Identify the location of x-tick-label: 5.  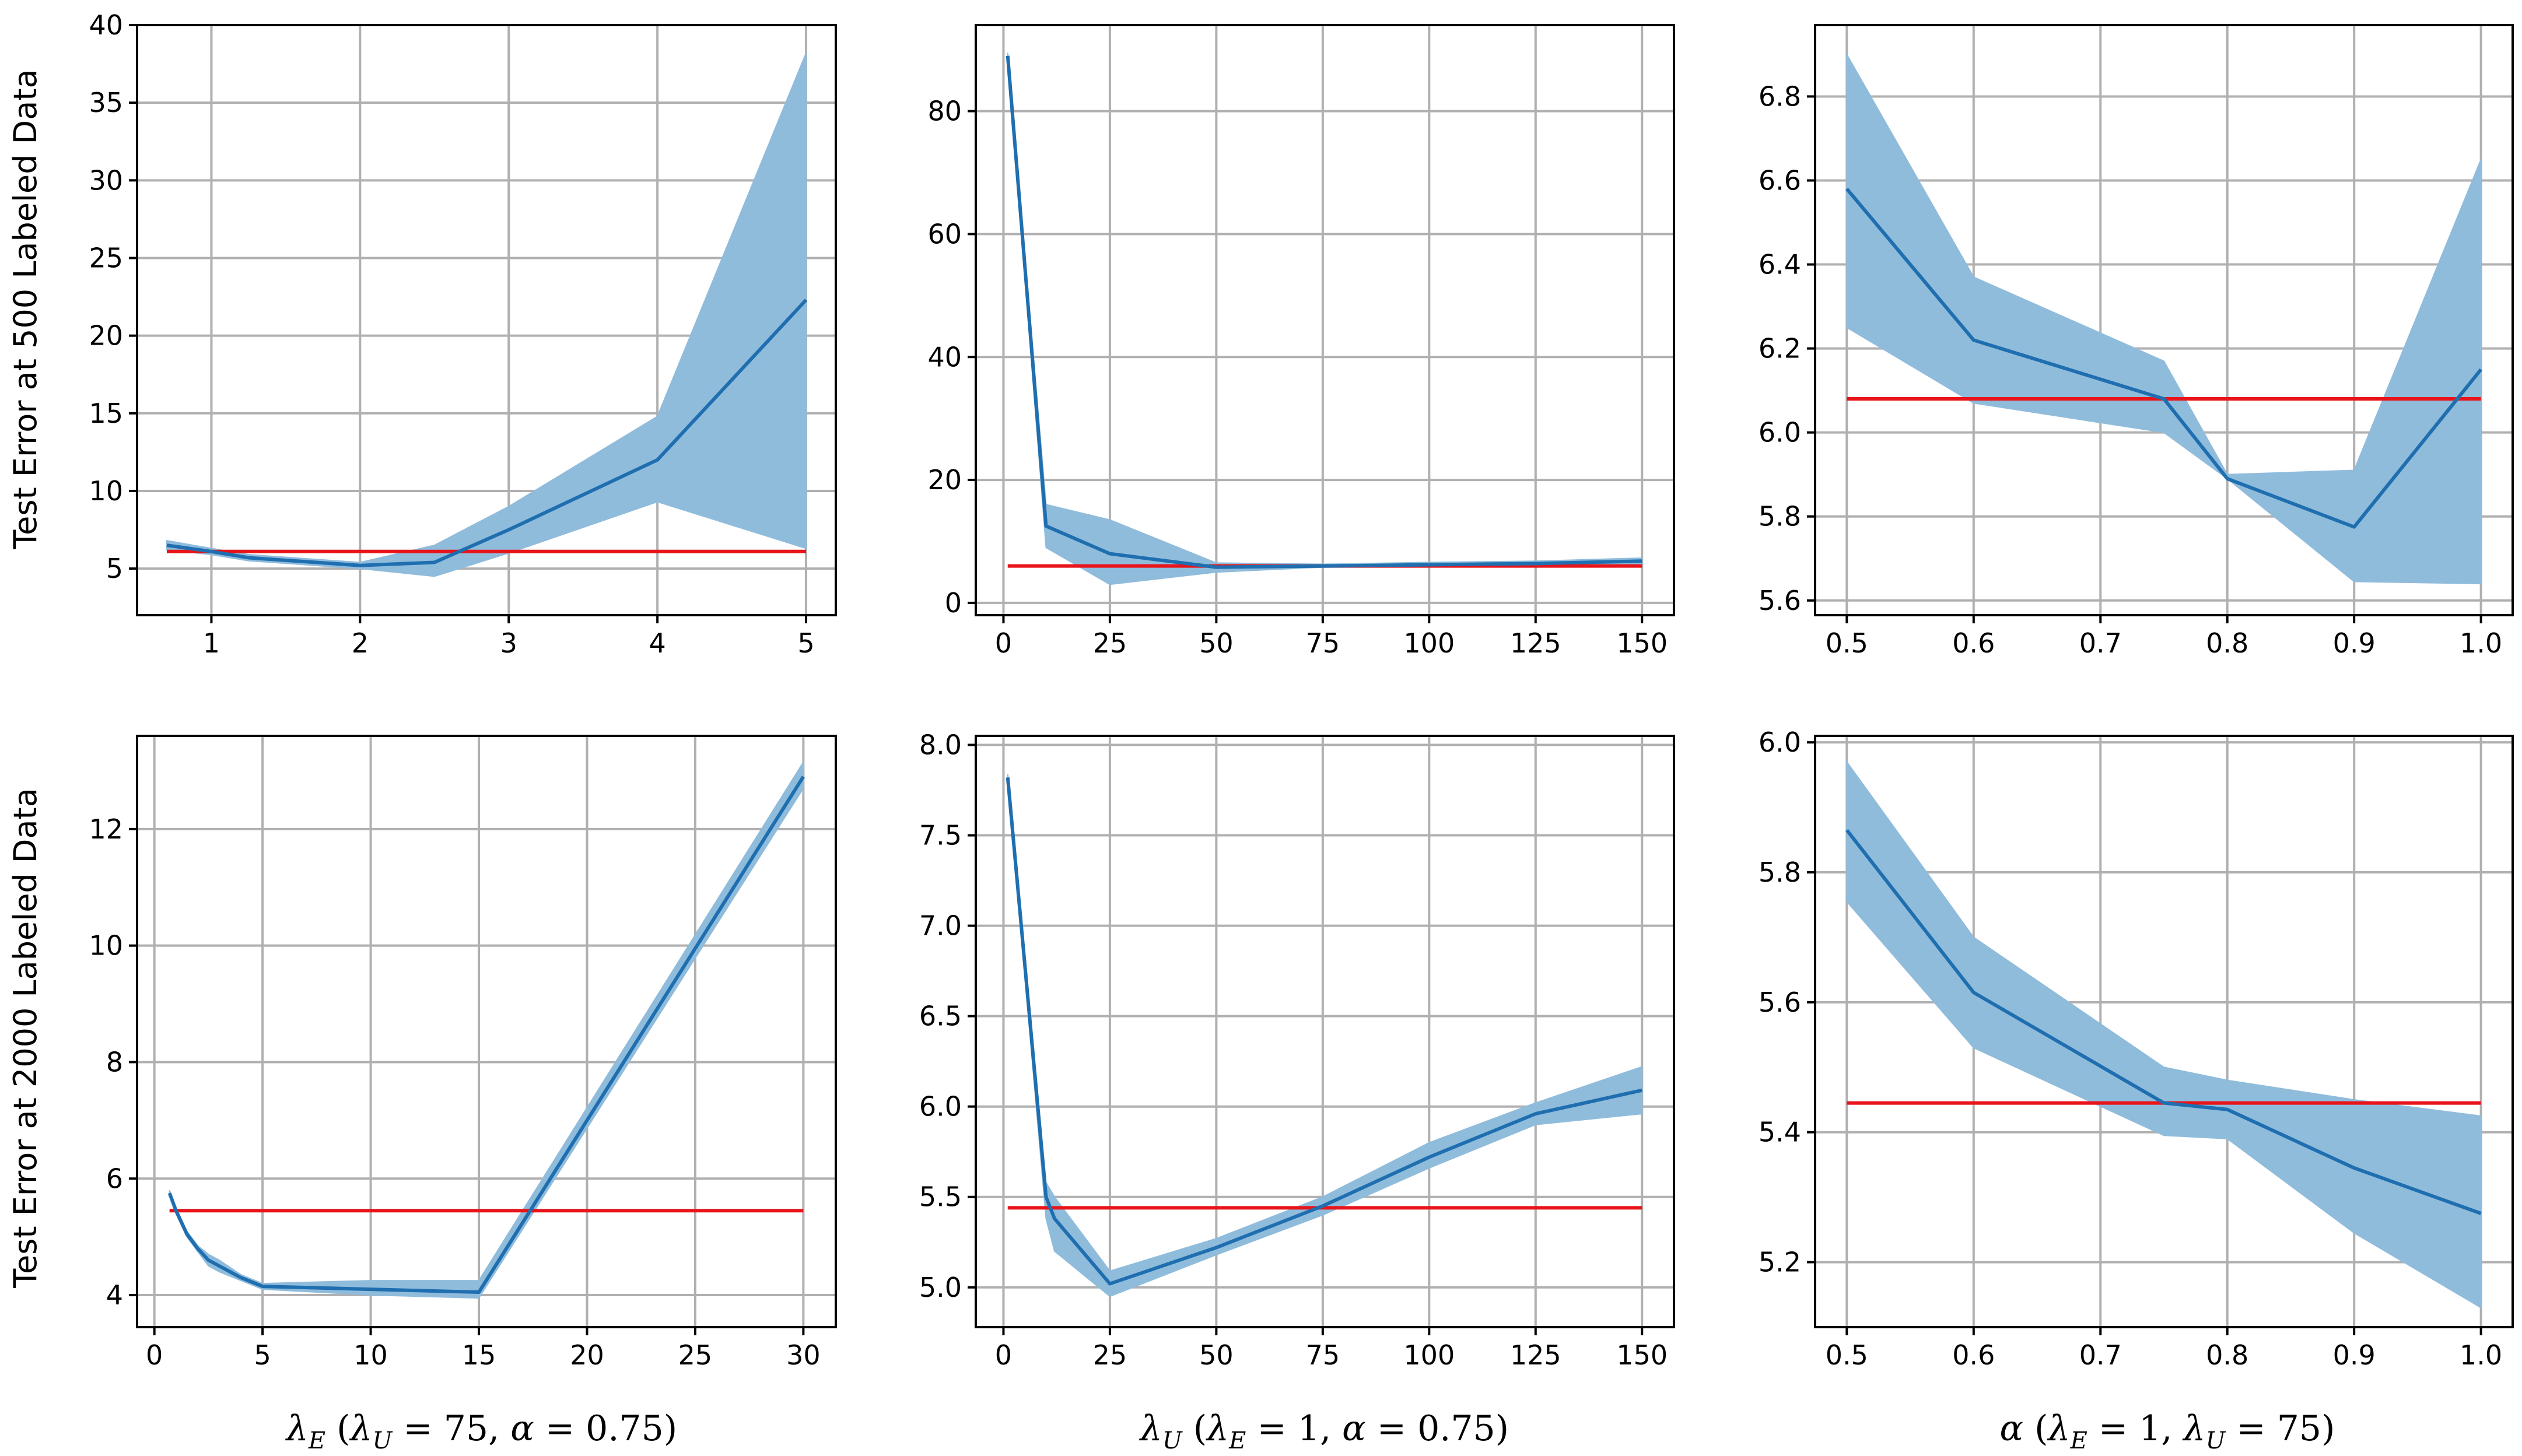
(262, 1355).